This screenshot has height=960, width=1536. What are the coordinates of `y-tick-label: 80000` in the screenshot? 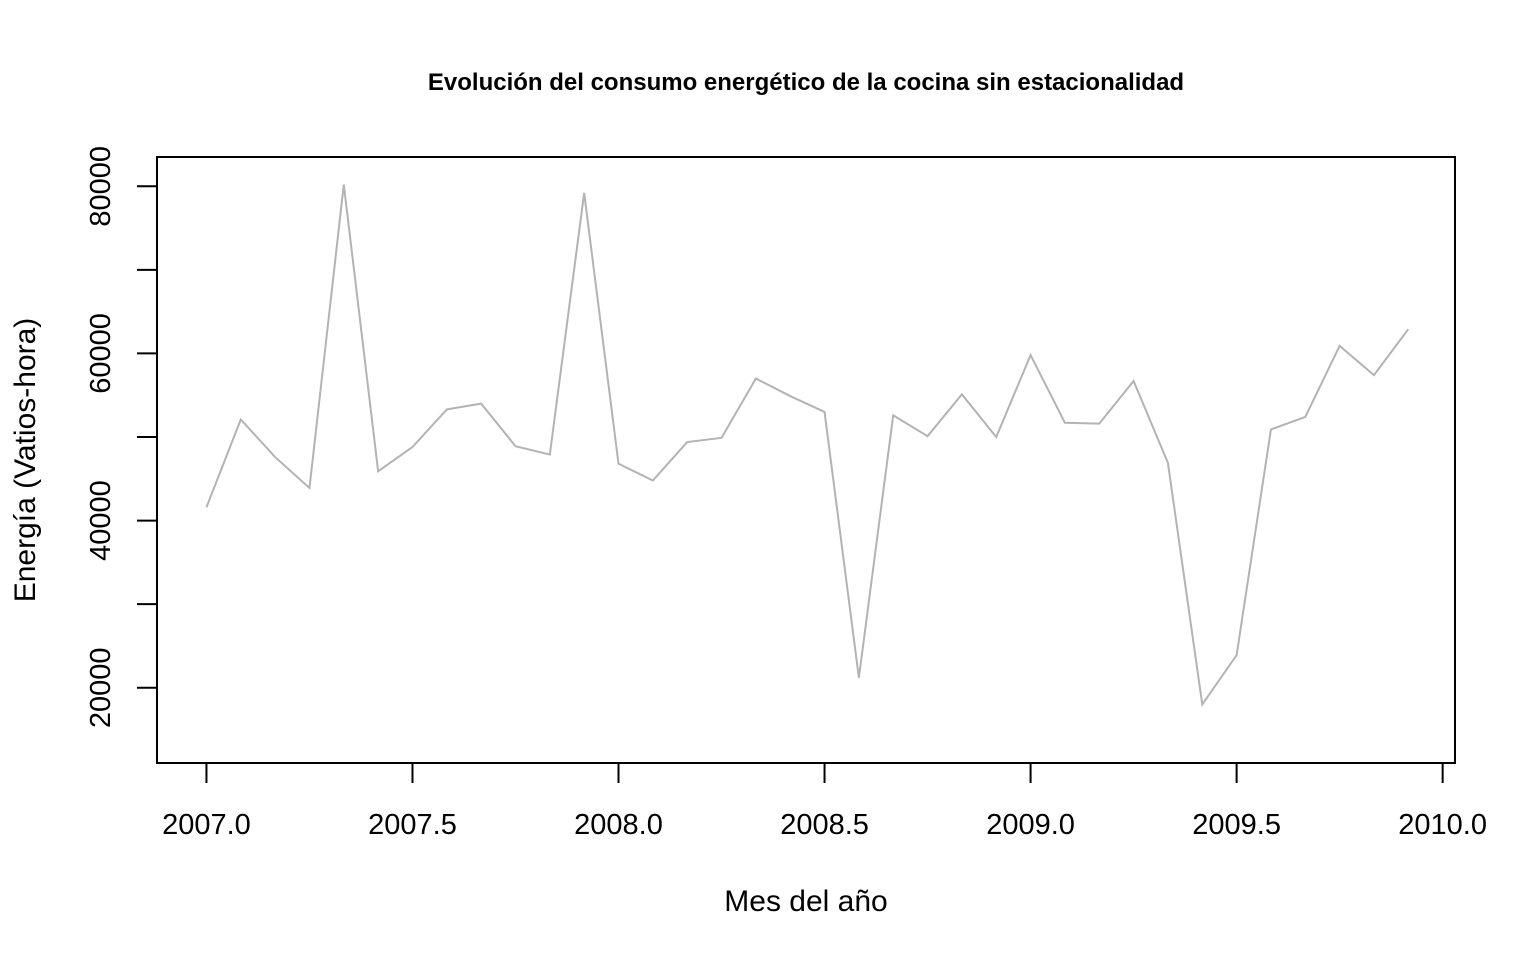 It's located at (101, 186).